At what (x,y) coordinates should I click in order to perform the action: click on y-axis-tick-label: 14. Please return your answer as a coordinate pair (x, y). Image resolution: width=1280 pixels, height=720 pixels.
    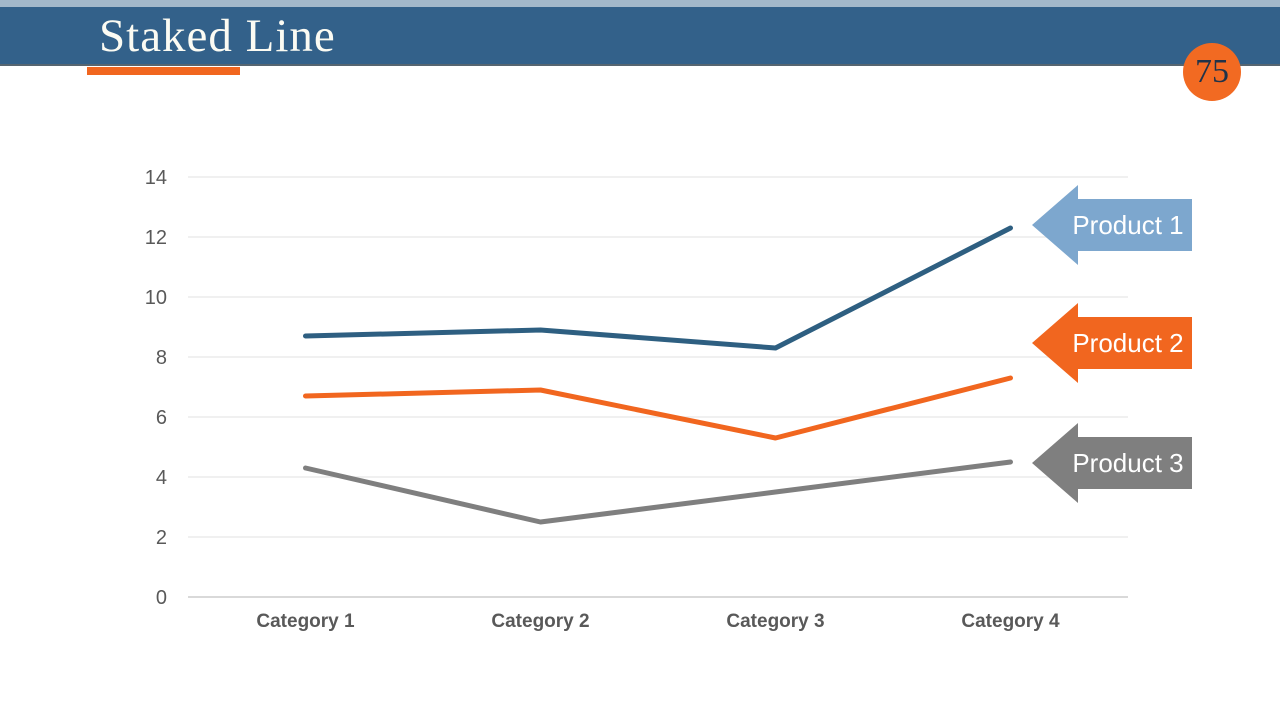
    Looking at the image, I should click on (156, 178).